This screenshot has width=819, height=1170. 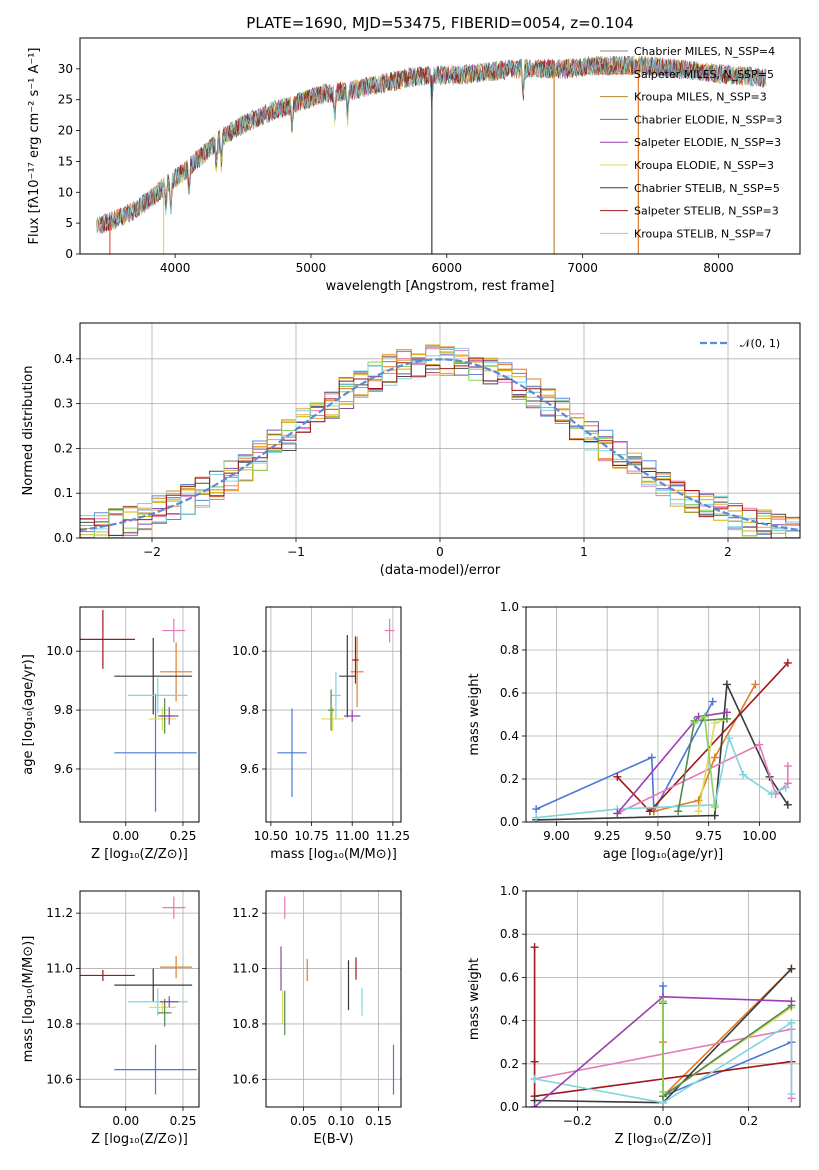 I want to click on age-vs-mass-xtick-label-3: 11.25, so click(x=393, y=836).